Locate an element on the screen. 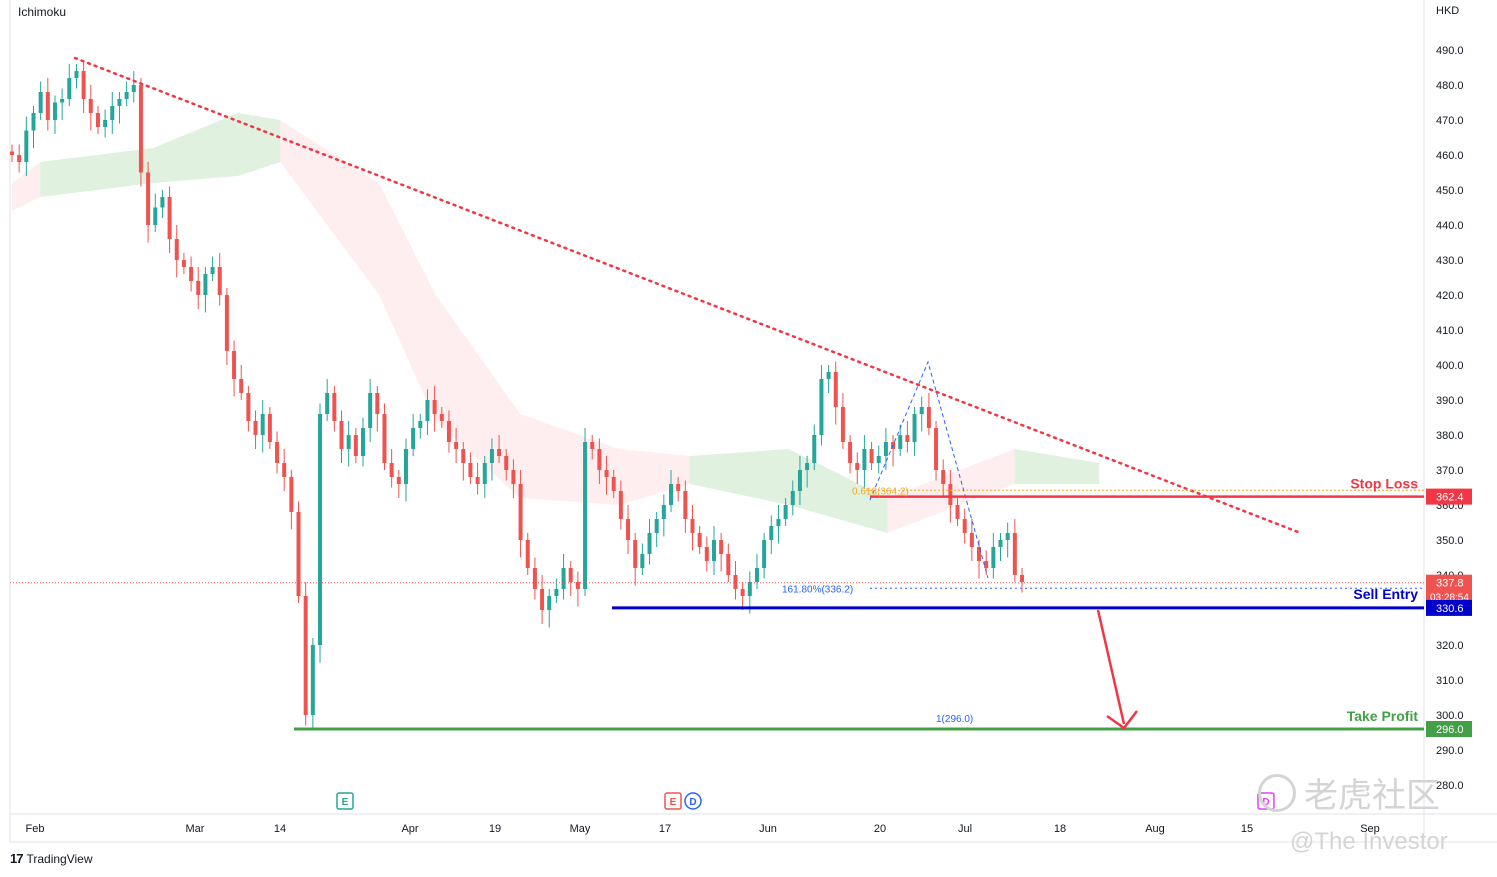  watermark-cn-text: 老虎社区 is located at coordinates (1372, 796).